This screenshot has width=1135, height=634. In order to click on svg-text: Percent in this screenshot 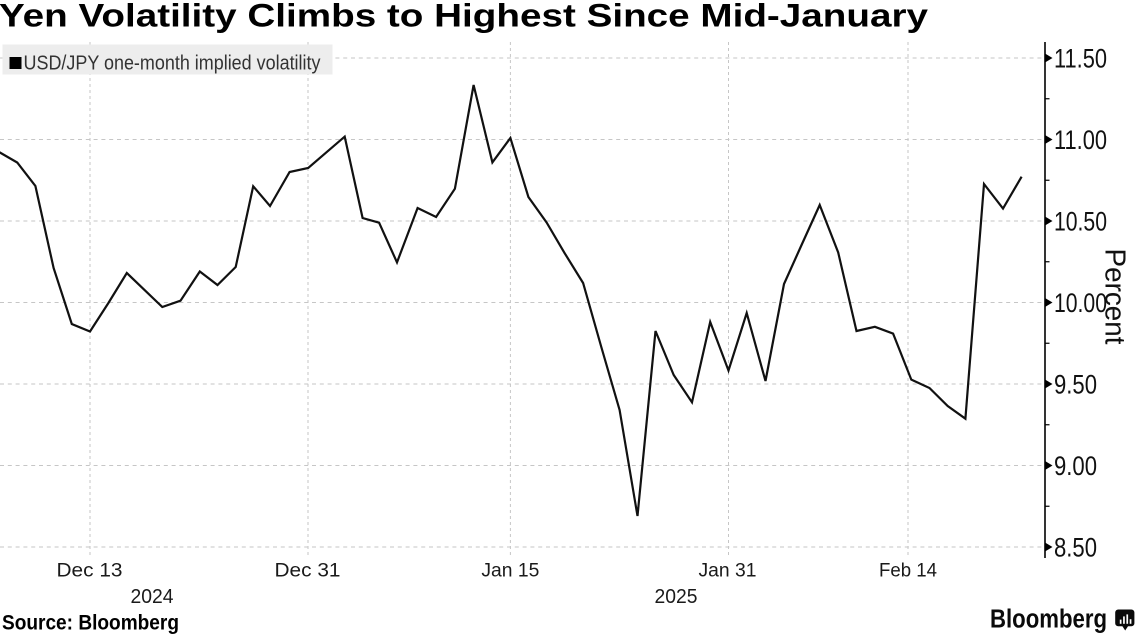, I will do `click(1115, 297)`.